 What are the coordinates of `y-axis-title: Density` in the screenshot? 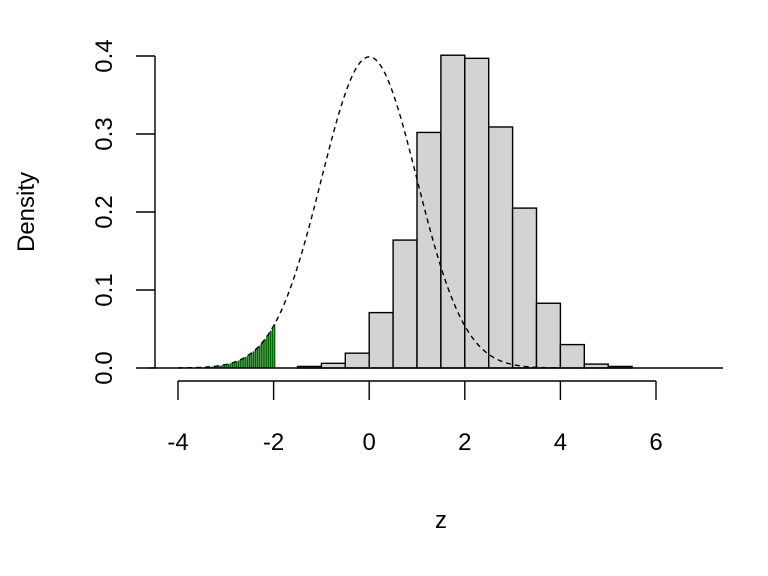 It's located at (26, 212).